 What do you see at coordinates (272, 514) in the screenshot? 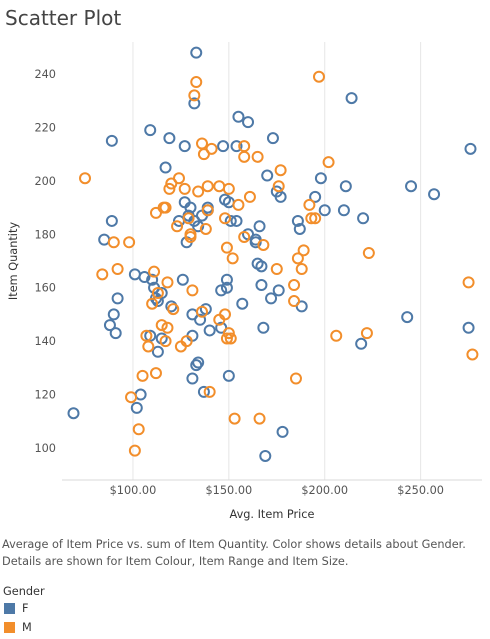
I see `x-axis-title: Avg. Item Price` at bounding box center [272, 514].